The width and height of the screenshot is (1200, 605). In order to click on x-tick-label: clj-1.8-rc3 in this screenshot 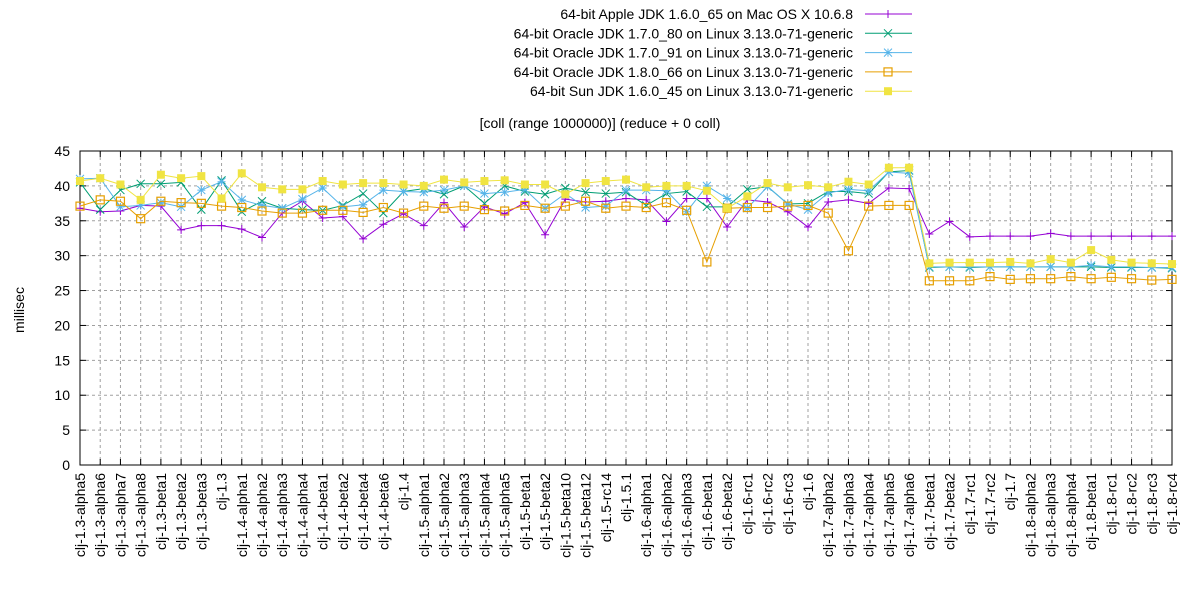, I will do `click(1152, 504)`.